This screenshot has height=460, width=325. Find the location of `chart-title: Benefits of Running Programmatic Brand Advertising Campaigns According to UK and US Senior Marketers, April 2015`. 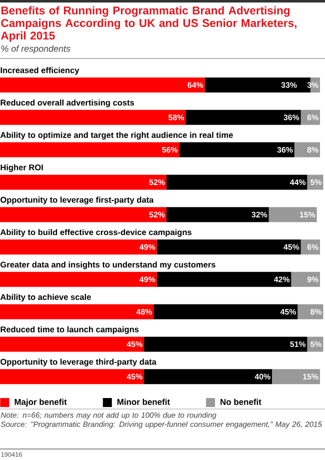

chart-title: Benefits of Running Programmatic Brand Advertising Campaigns According to UK and US Senior Marketers, April 2015 is located at coordinates (148, 24).